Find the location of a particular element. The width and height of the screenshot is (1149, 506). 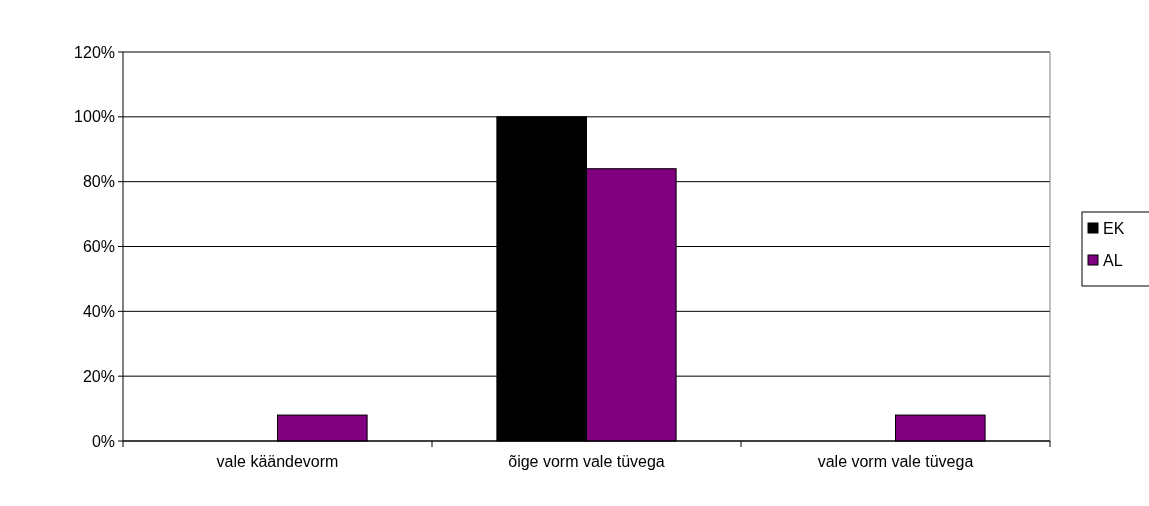

y-tick-label: 0% is located at coordinates (103, 441).